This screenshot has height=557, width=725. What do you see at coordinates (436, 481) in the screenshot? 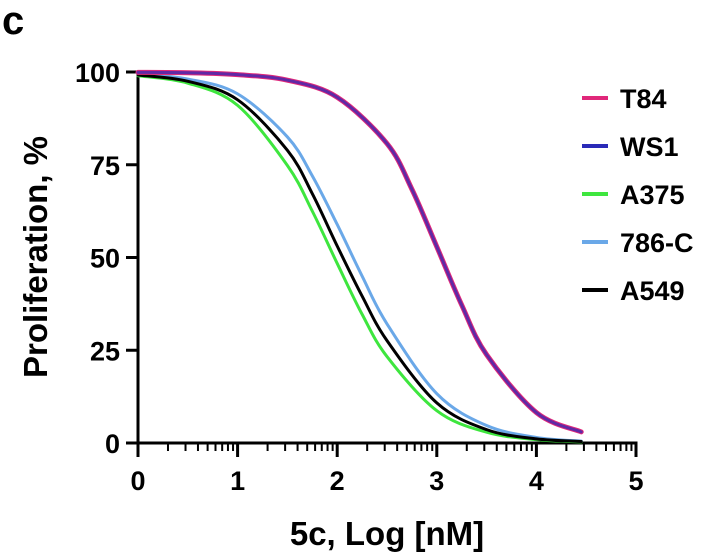
I see `x-tick-label: 3` at bounding box center [436, 481].